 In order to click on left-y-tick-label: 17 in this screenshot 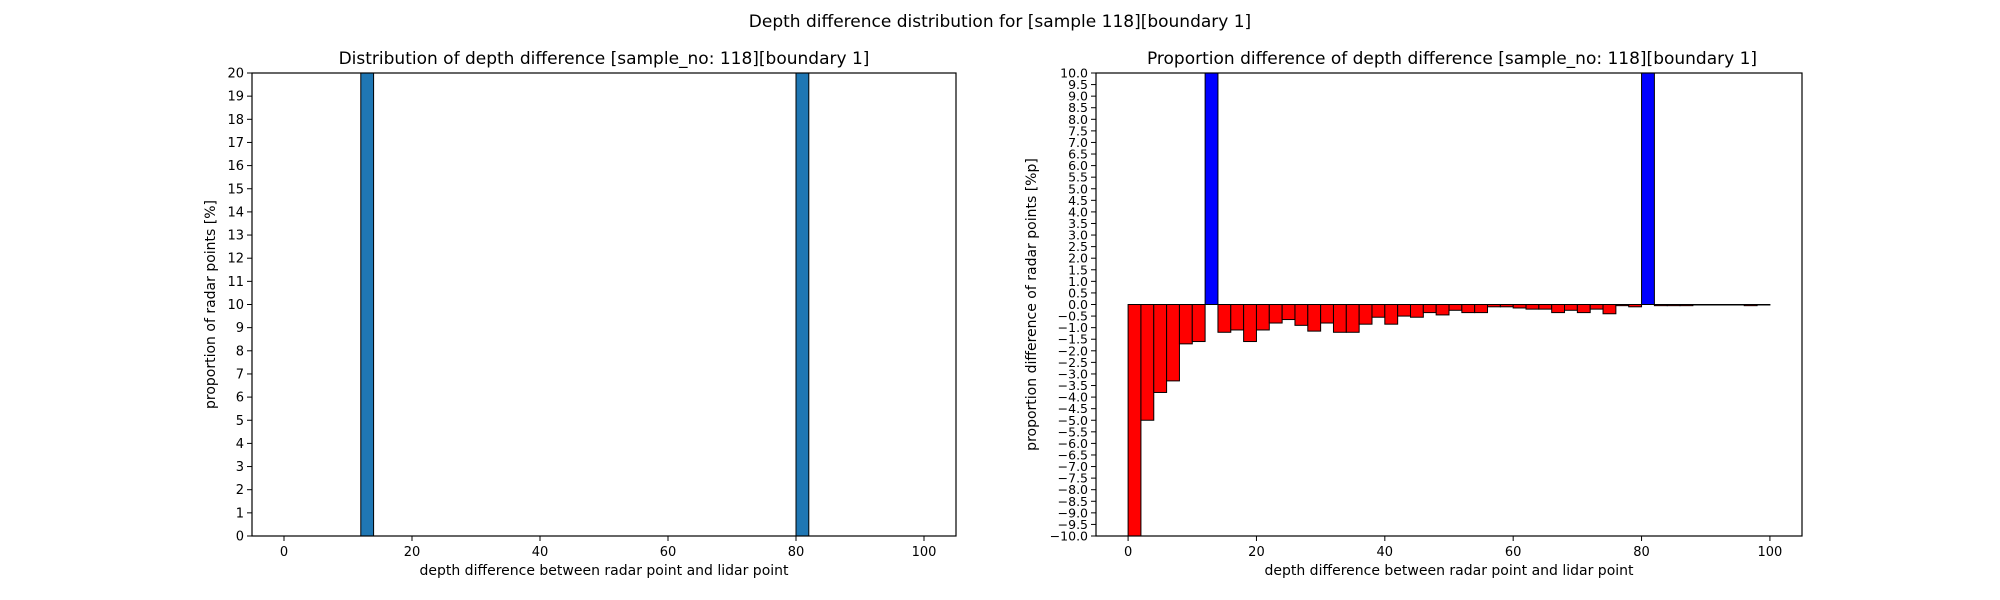, I will do `click(235, 143)`.